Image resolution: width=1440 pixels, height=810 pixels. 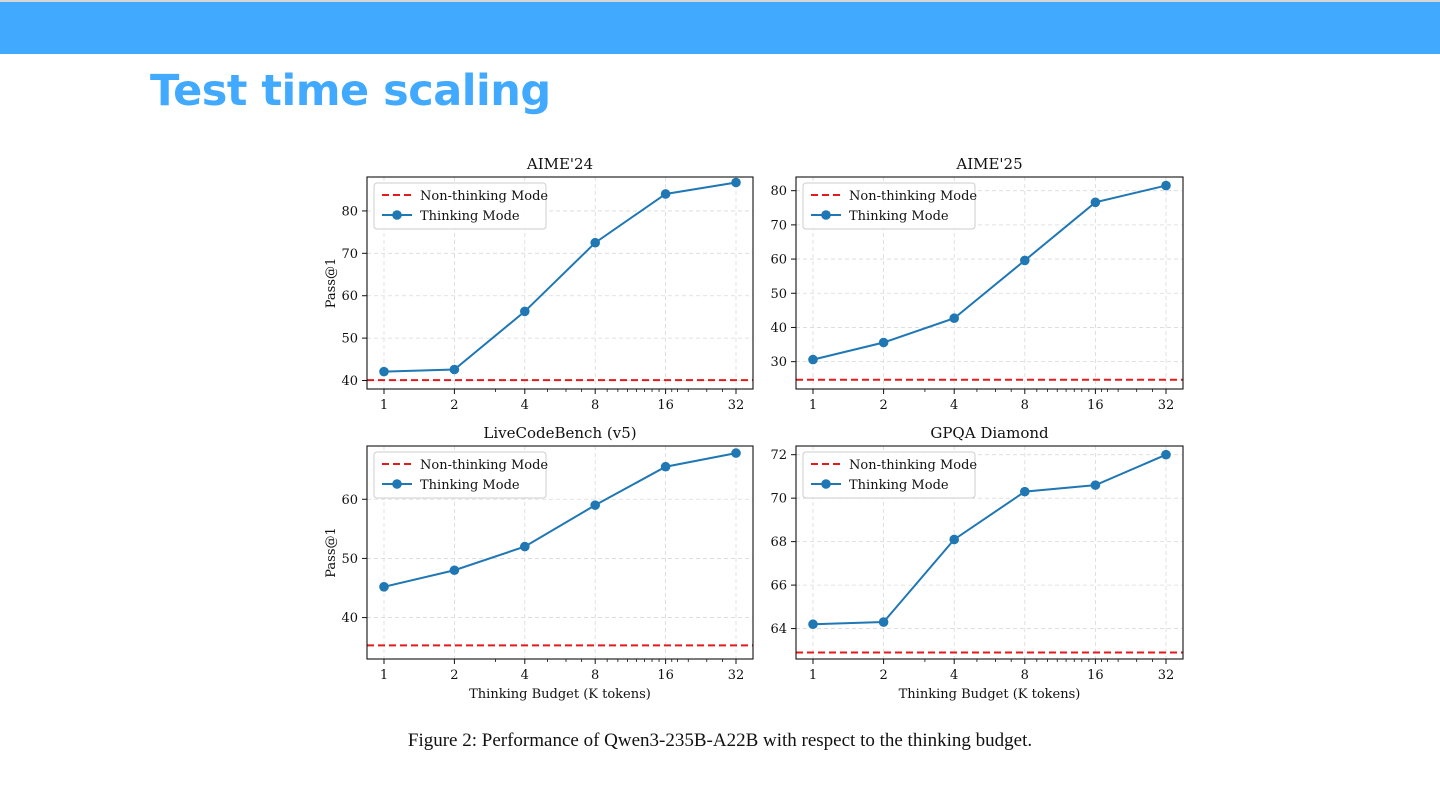 What do you see at coordinates (989, 433) in the screenshot?
I see `chart-title: GPQA Diamond` at bounding box center [989, 433].